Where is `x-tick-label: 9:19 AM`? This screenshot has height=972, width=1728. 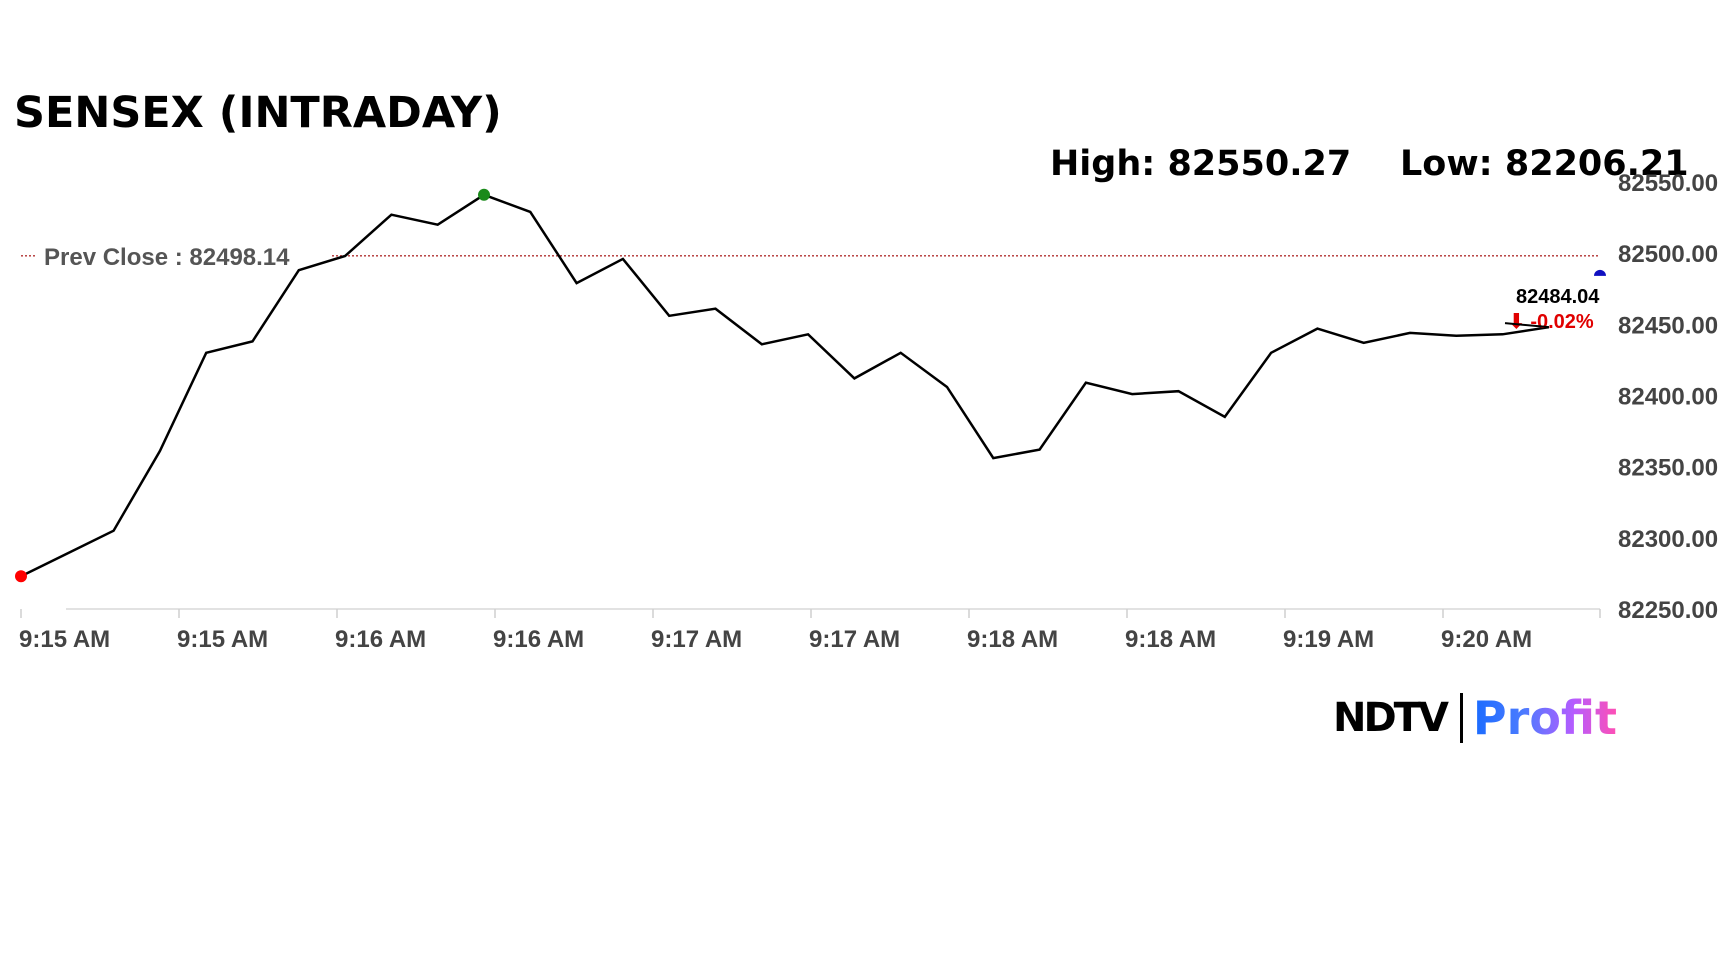
x-tick-label: 9:19 AM is located at coordinates (1328, 639).